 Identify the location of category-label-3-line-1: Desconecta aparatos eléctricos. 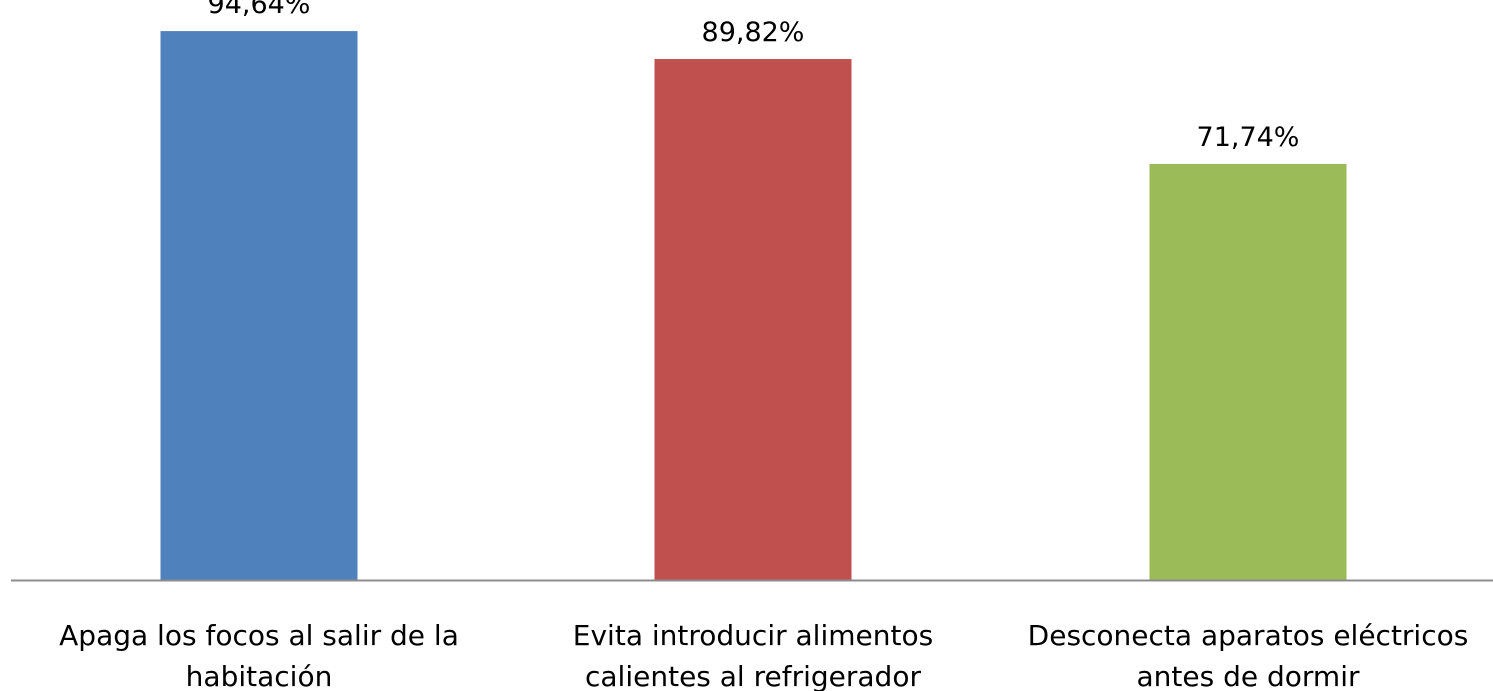
(1248, 635).